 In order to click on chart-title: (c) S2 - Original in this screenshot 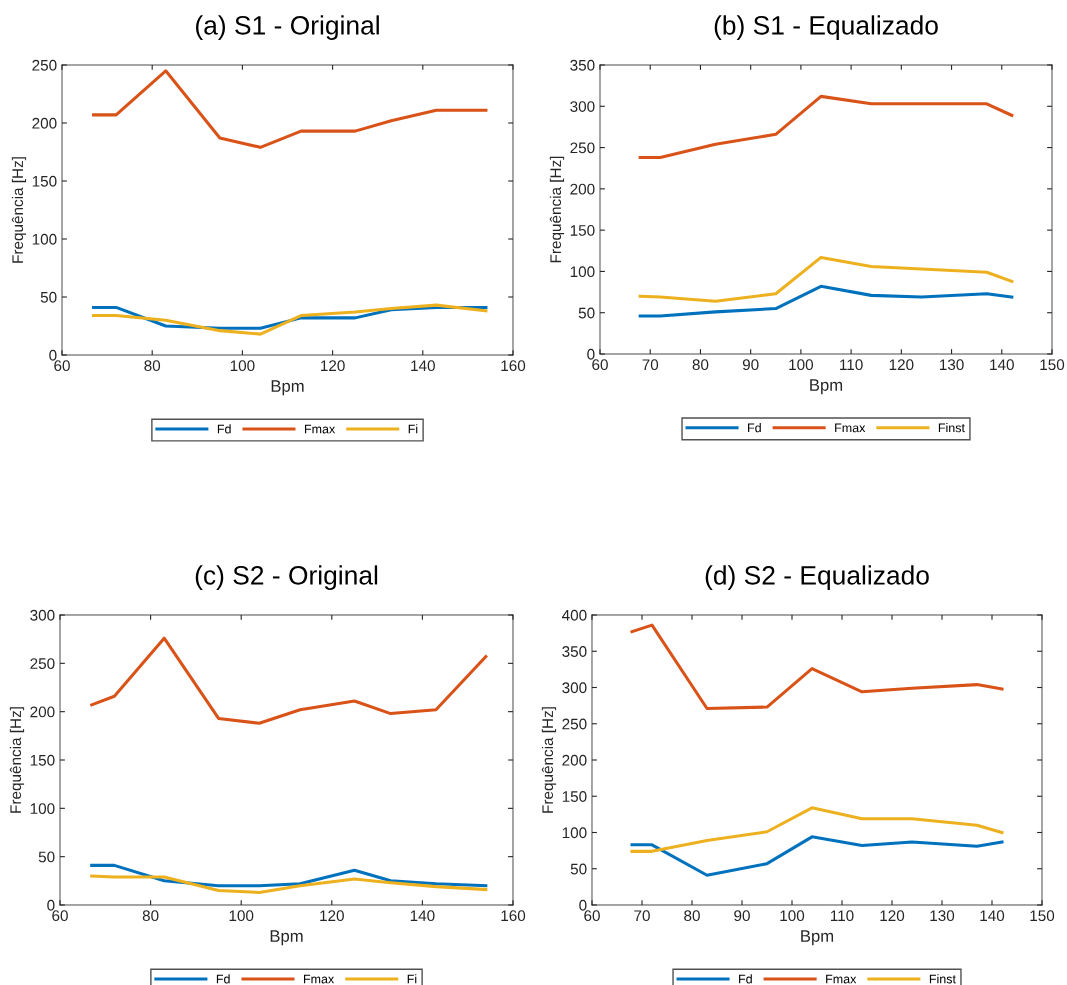, I will do `click(286, 577)`.